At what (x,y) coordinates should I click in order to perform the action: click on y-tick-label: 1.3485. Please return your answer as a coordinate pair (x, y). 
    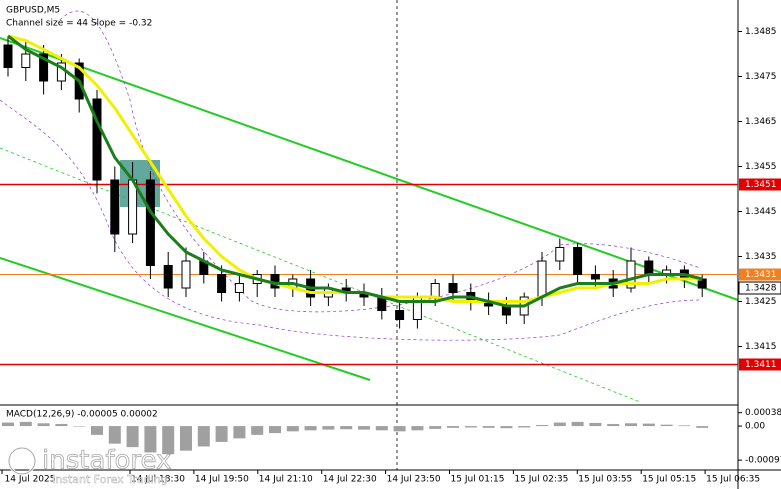
    Looking at the image, I should click on (761, 32).